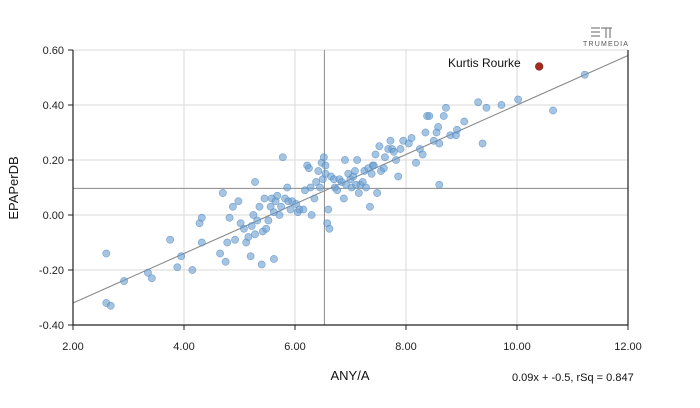  What do you see at coordinates (606, 44) in the screenshot?
I see `brand-logo-text: TRUMEDIA` at bounding box center [606, 44].